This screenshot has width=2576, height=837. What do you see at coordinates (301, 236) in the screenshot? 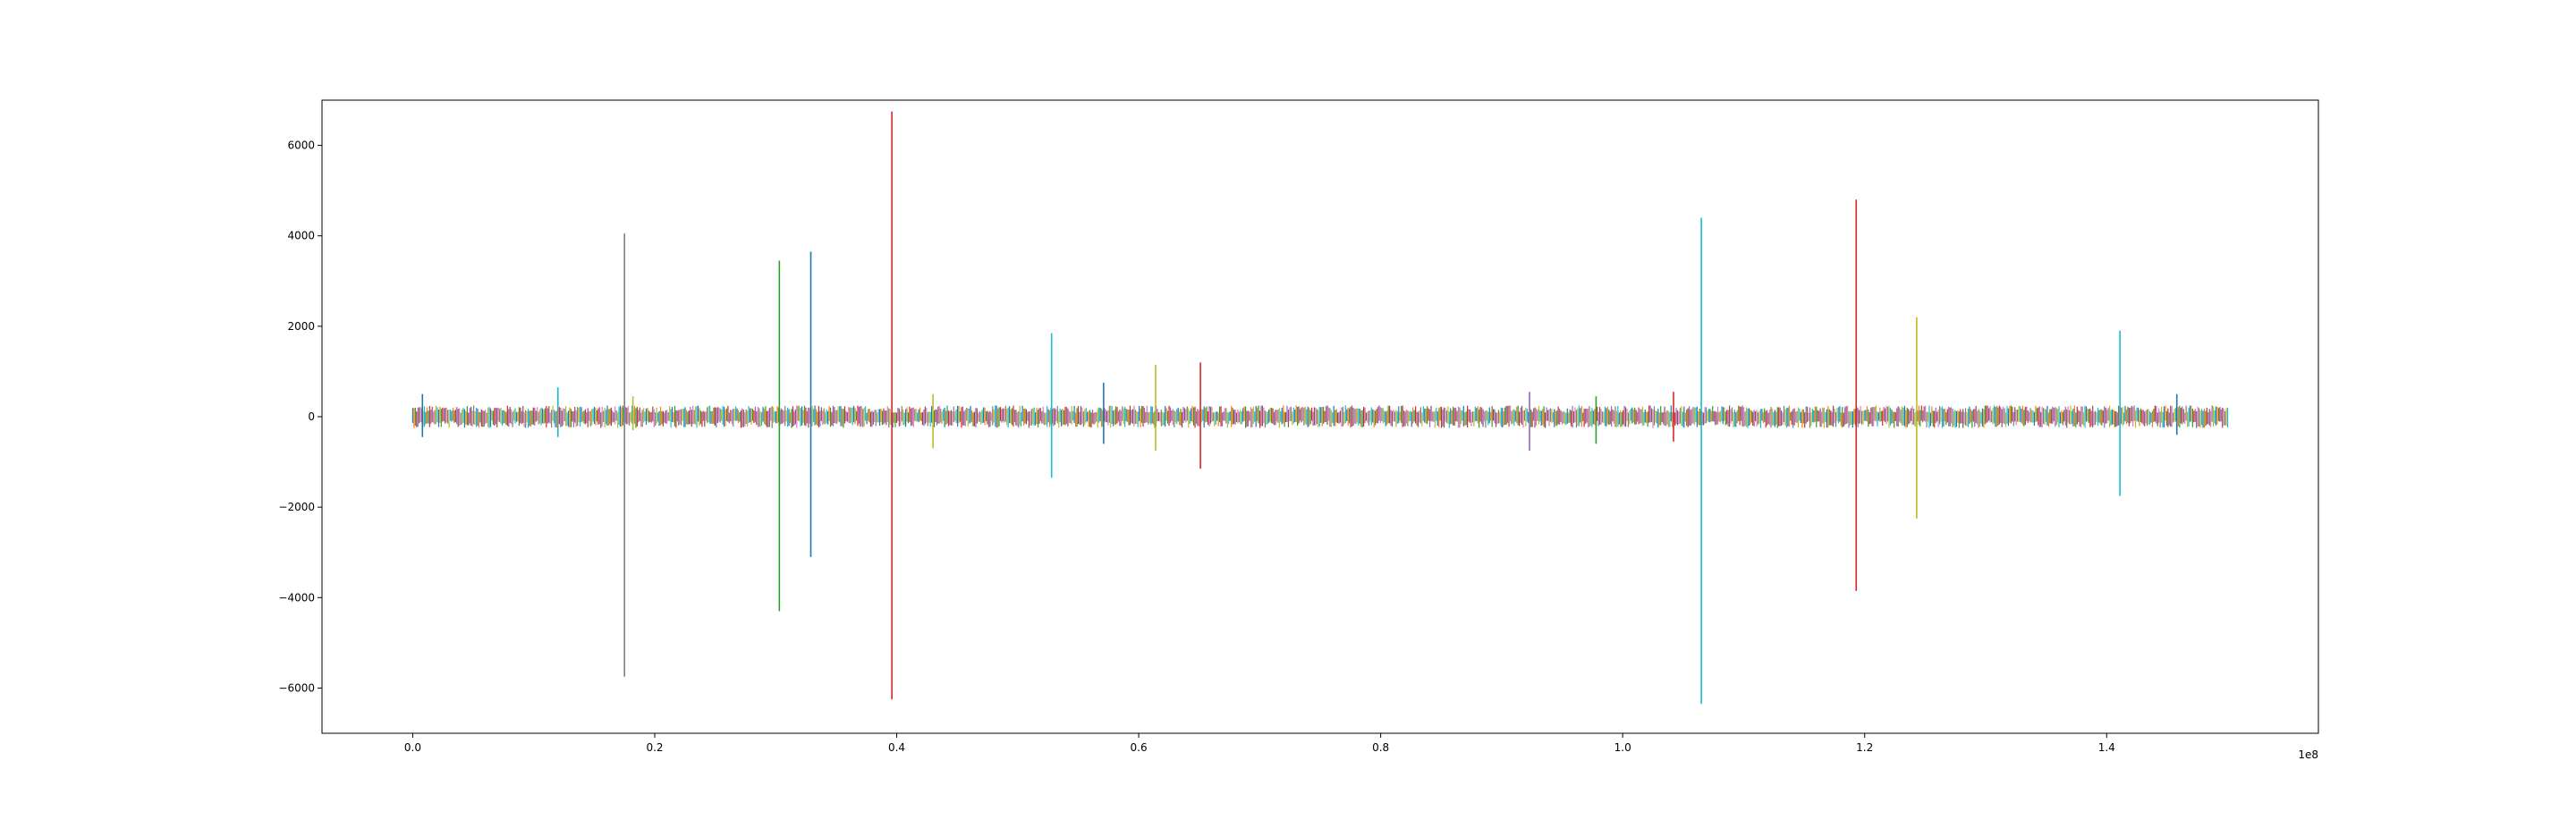
I see `y-tick-label: 4000` at bounding box center [301, 236].